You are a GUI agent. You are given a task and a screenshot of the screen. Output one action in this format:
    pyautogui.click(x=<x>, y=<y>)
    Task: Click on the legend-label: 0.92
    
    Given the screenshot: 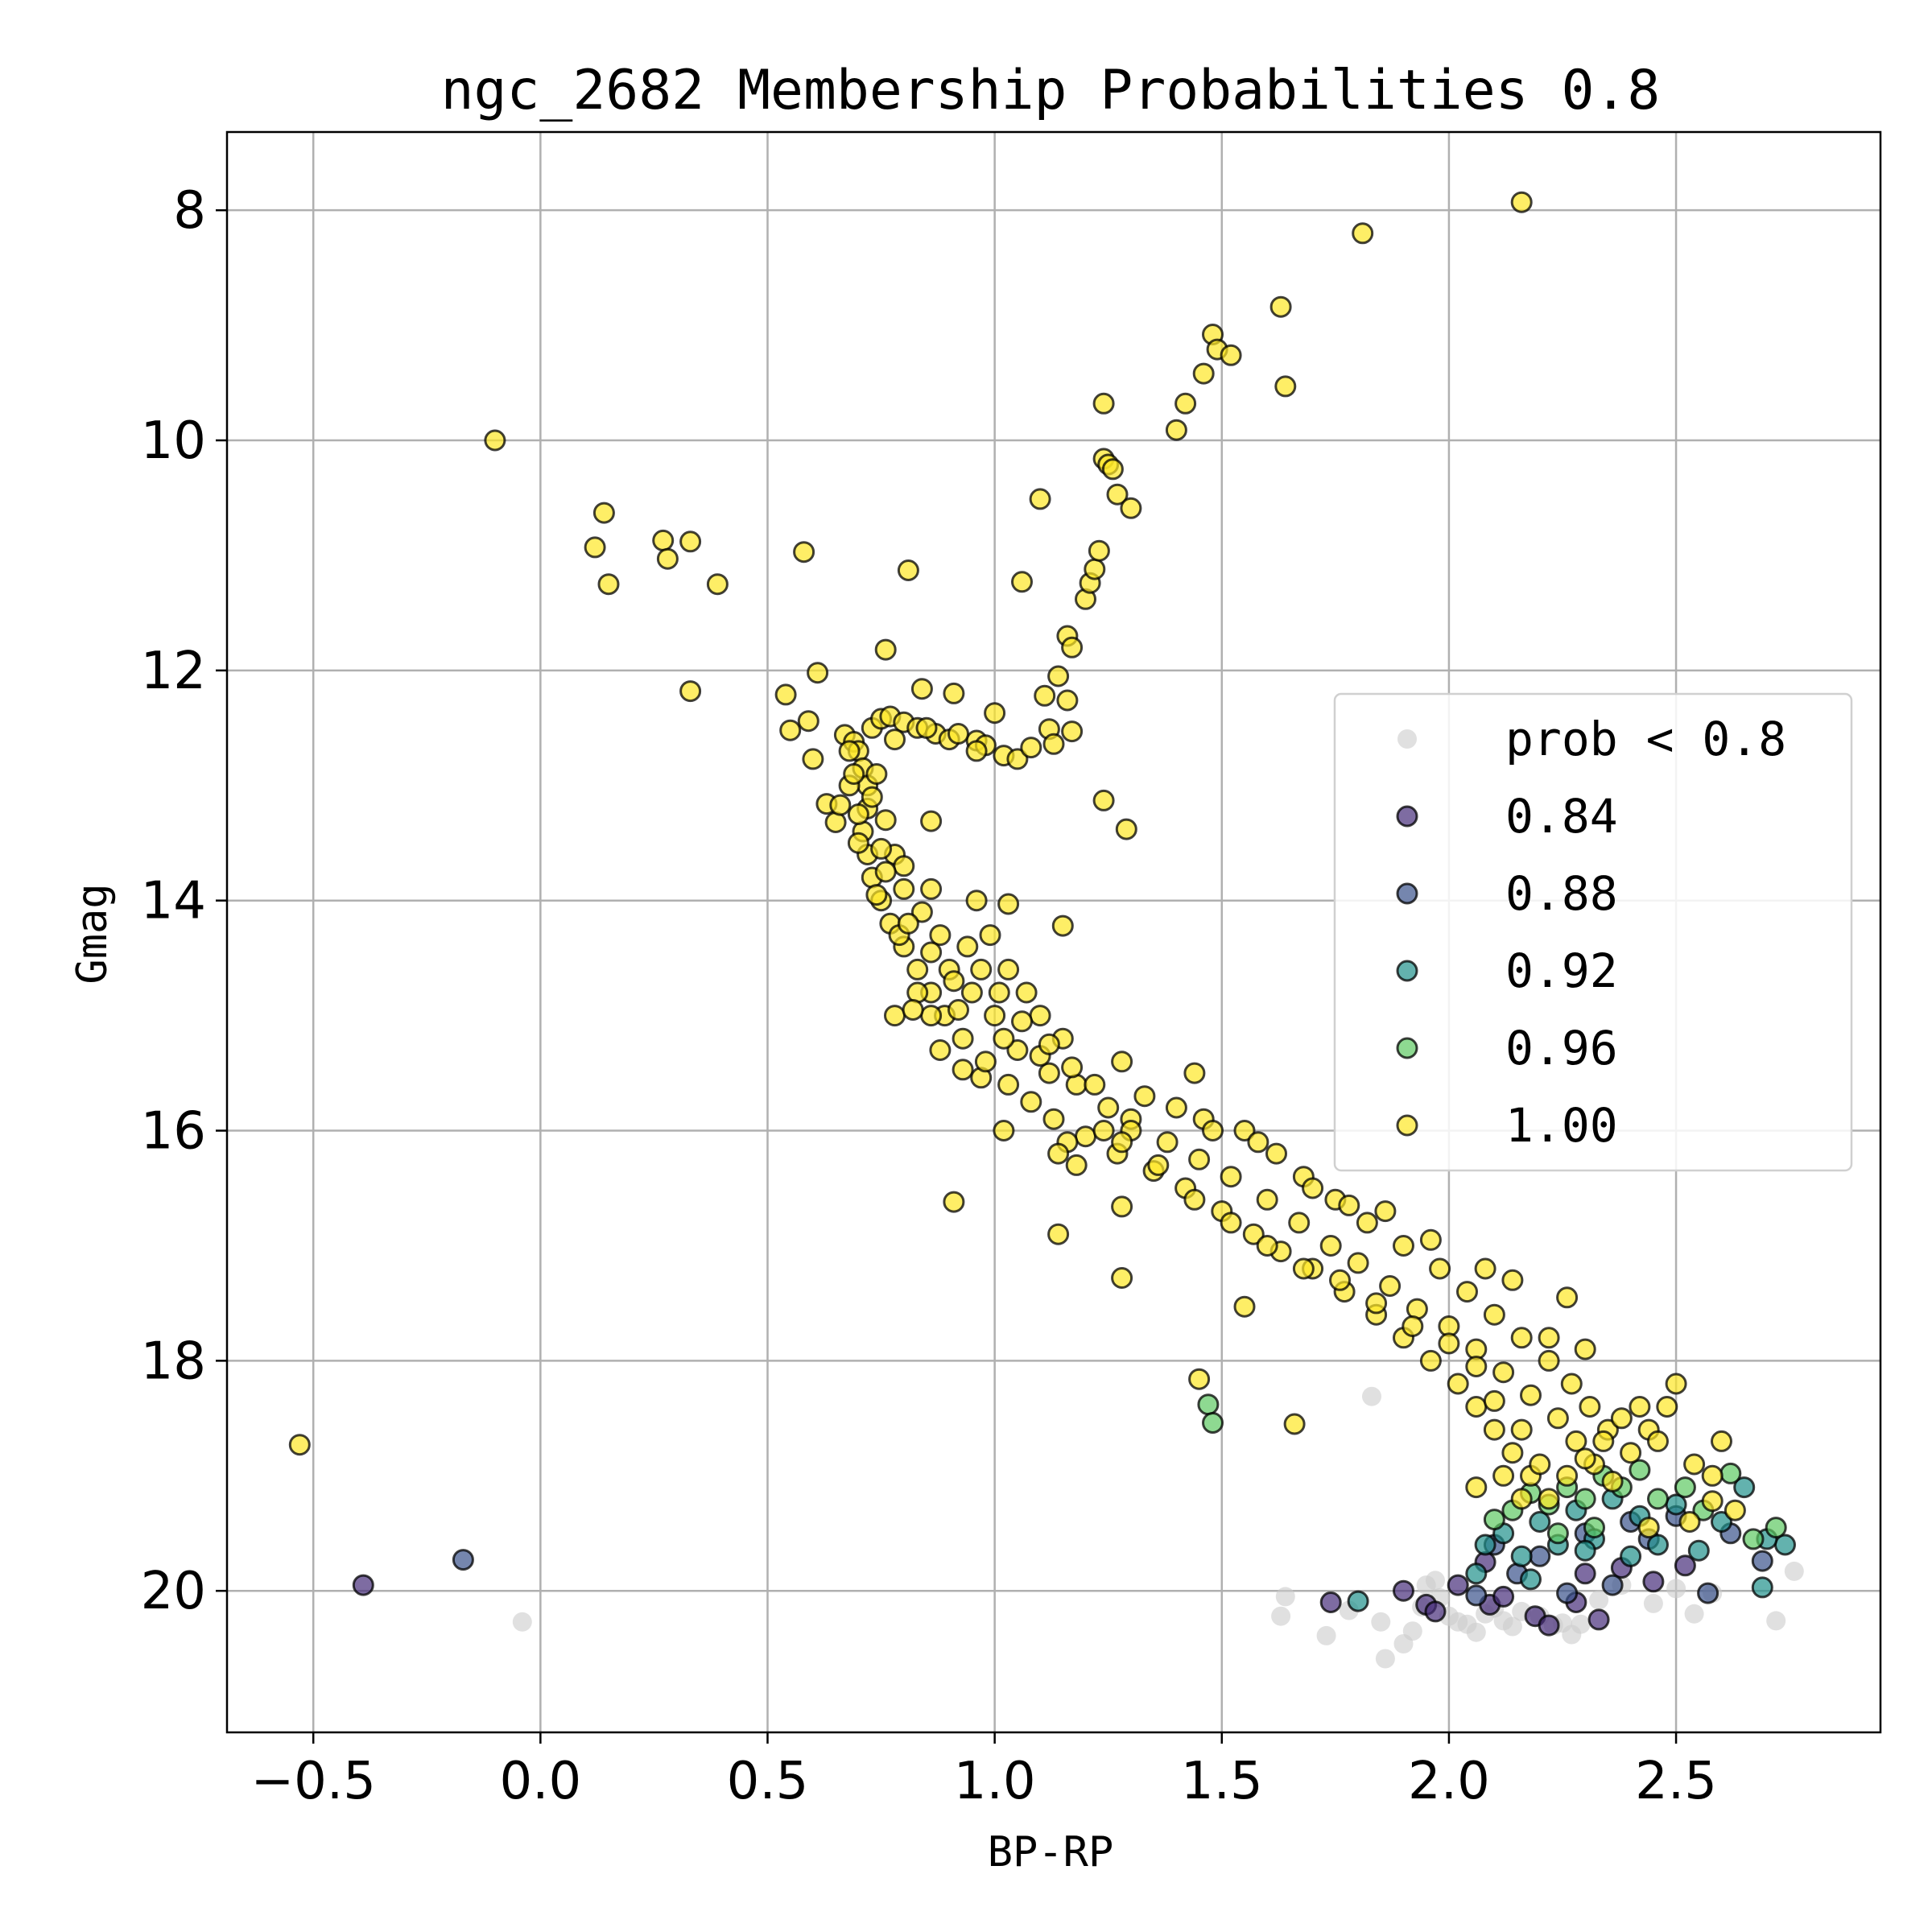 What is the action you would take?
    pyautogui.click(x=1561, y=970)
    